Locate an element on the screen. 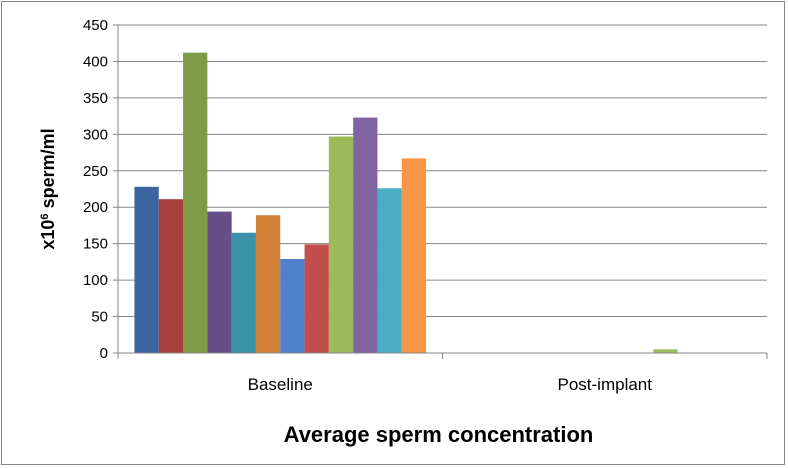  y-tick-label: 0 is located at coordinates (104, 353).